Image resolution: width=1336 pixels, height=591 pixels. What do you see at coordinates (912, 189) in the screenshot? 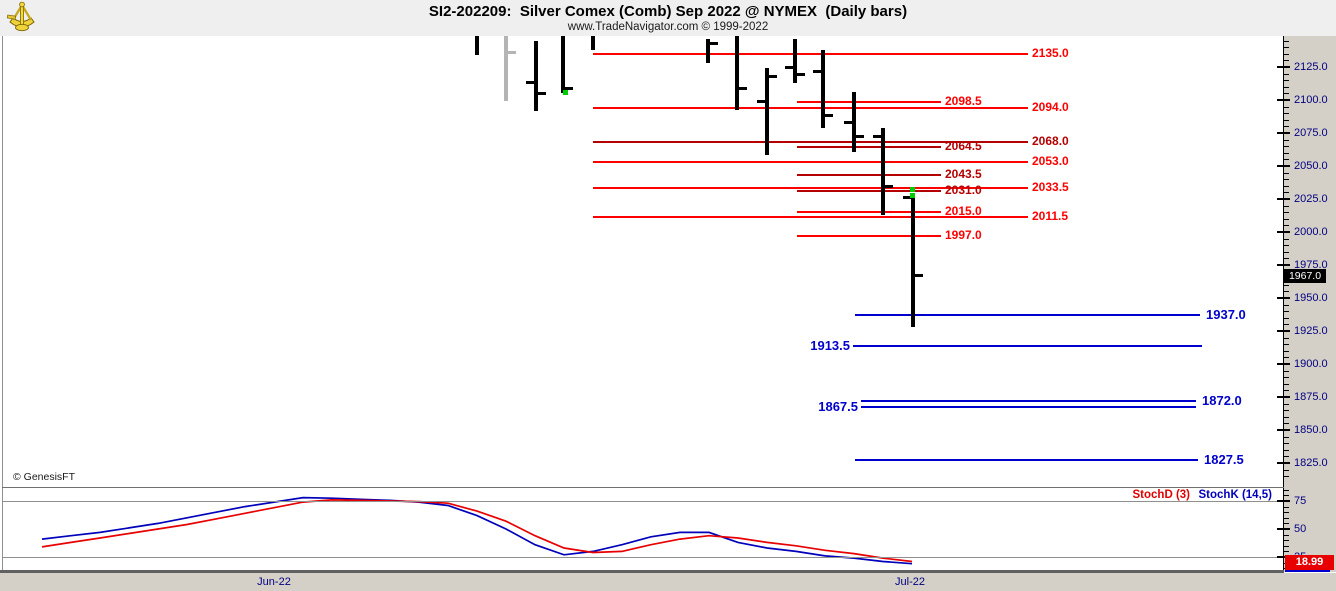
I see `signal-marker` at bounding box center [912, 189].